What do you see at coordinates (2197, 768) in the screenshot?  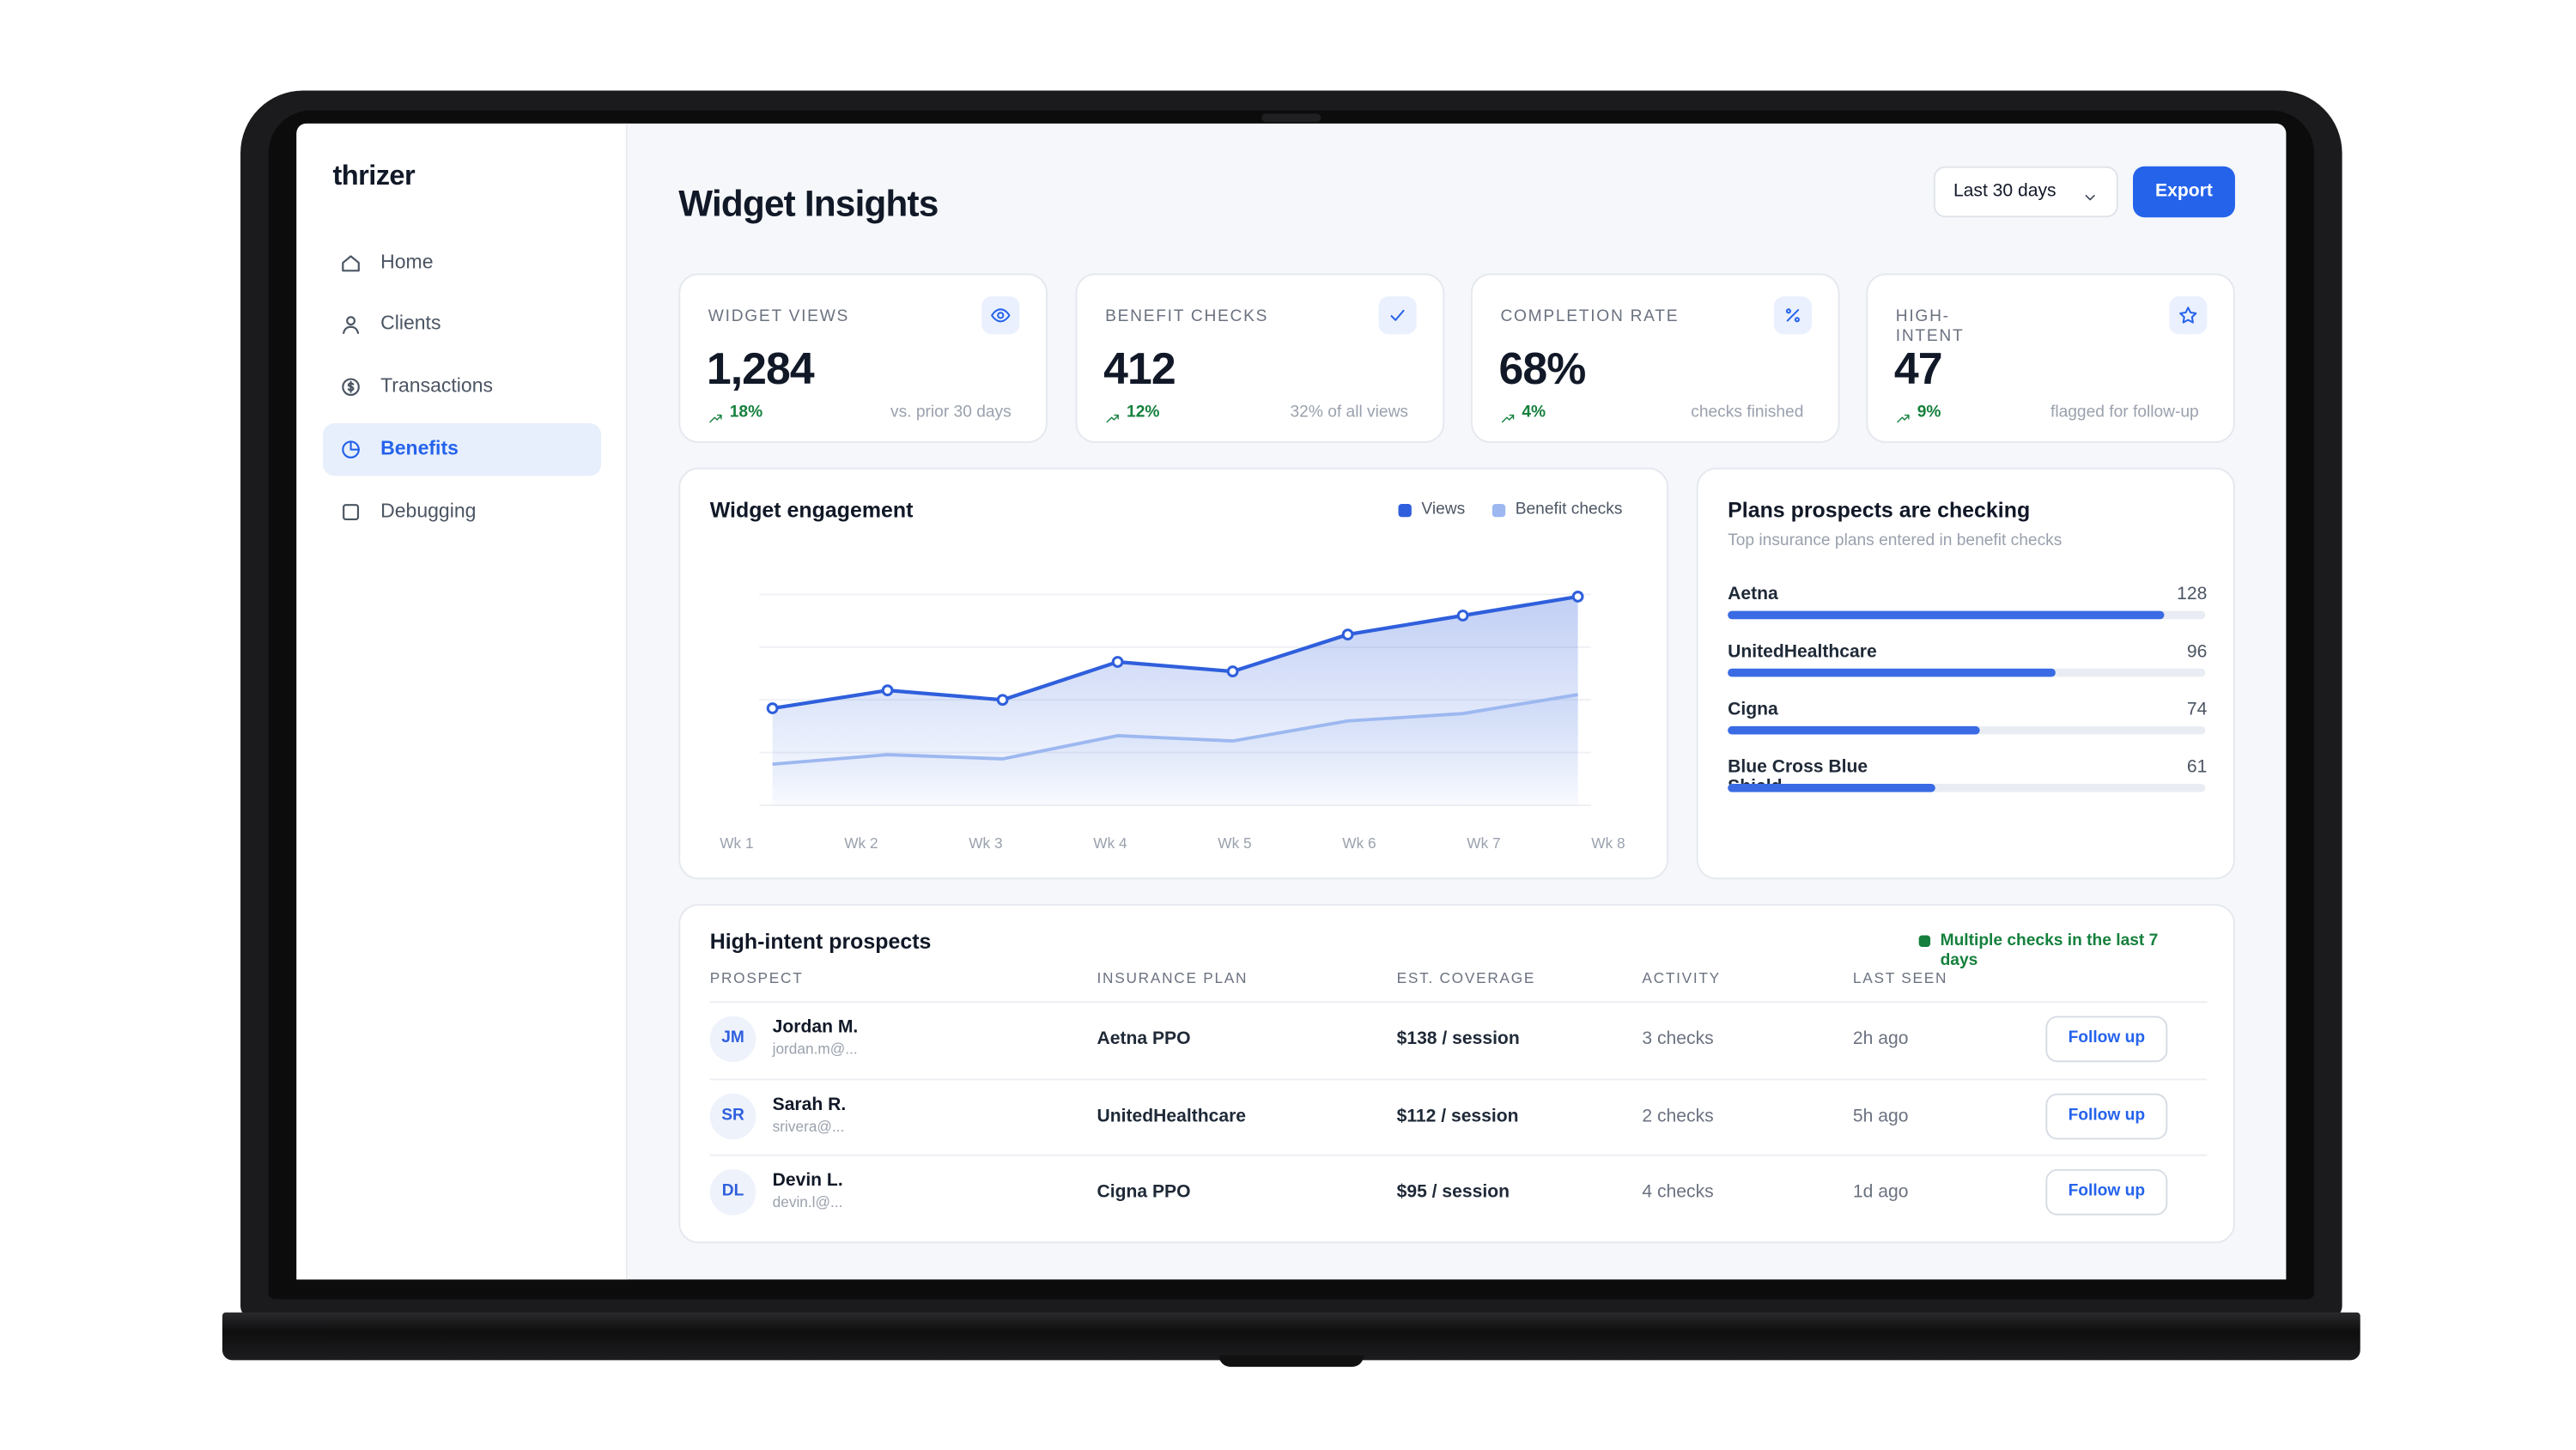 I see `bar-value: 61` at bounding box center [2197, 768].